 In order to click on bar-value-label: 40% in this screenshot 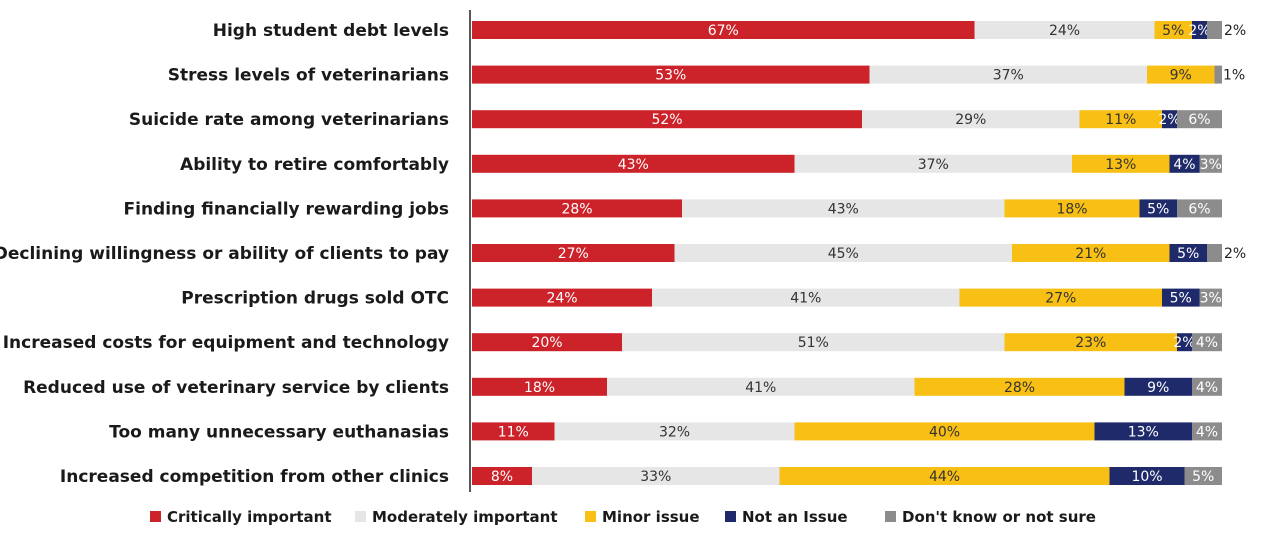, I will do `click(944, 432)`.